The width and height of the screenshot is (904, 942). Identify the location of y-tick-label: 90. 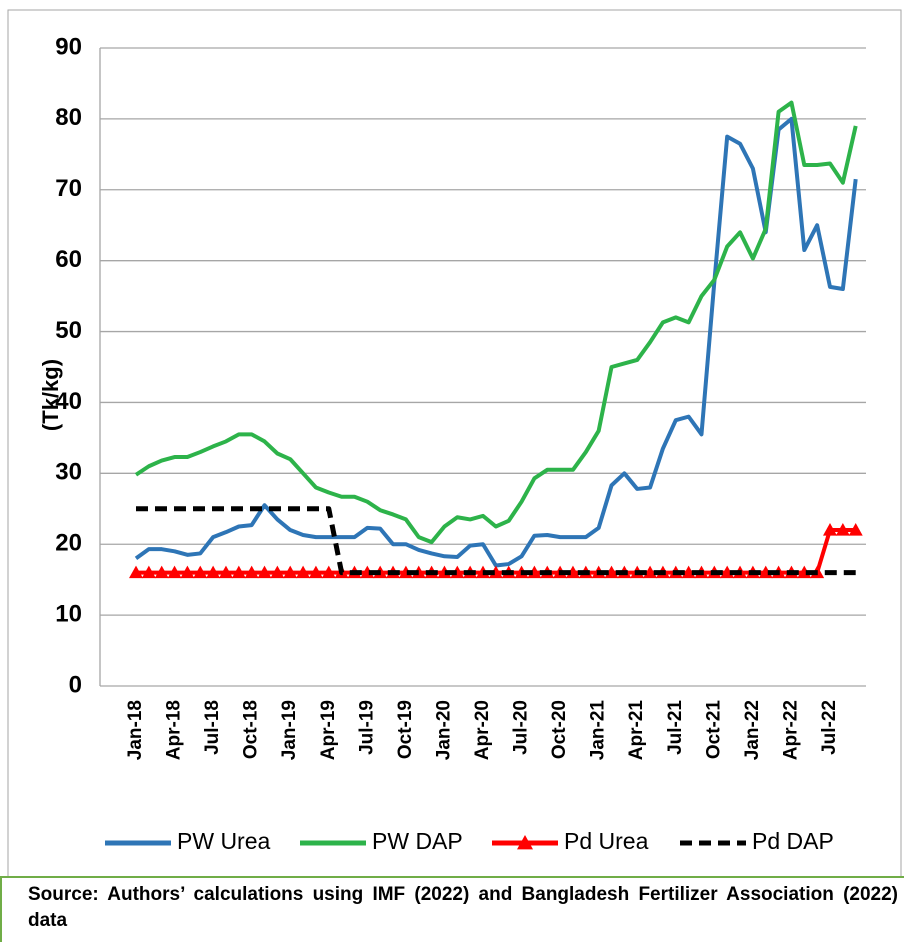
(68, 46).